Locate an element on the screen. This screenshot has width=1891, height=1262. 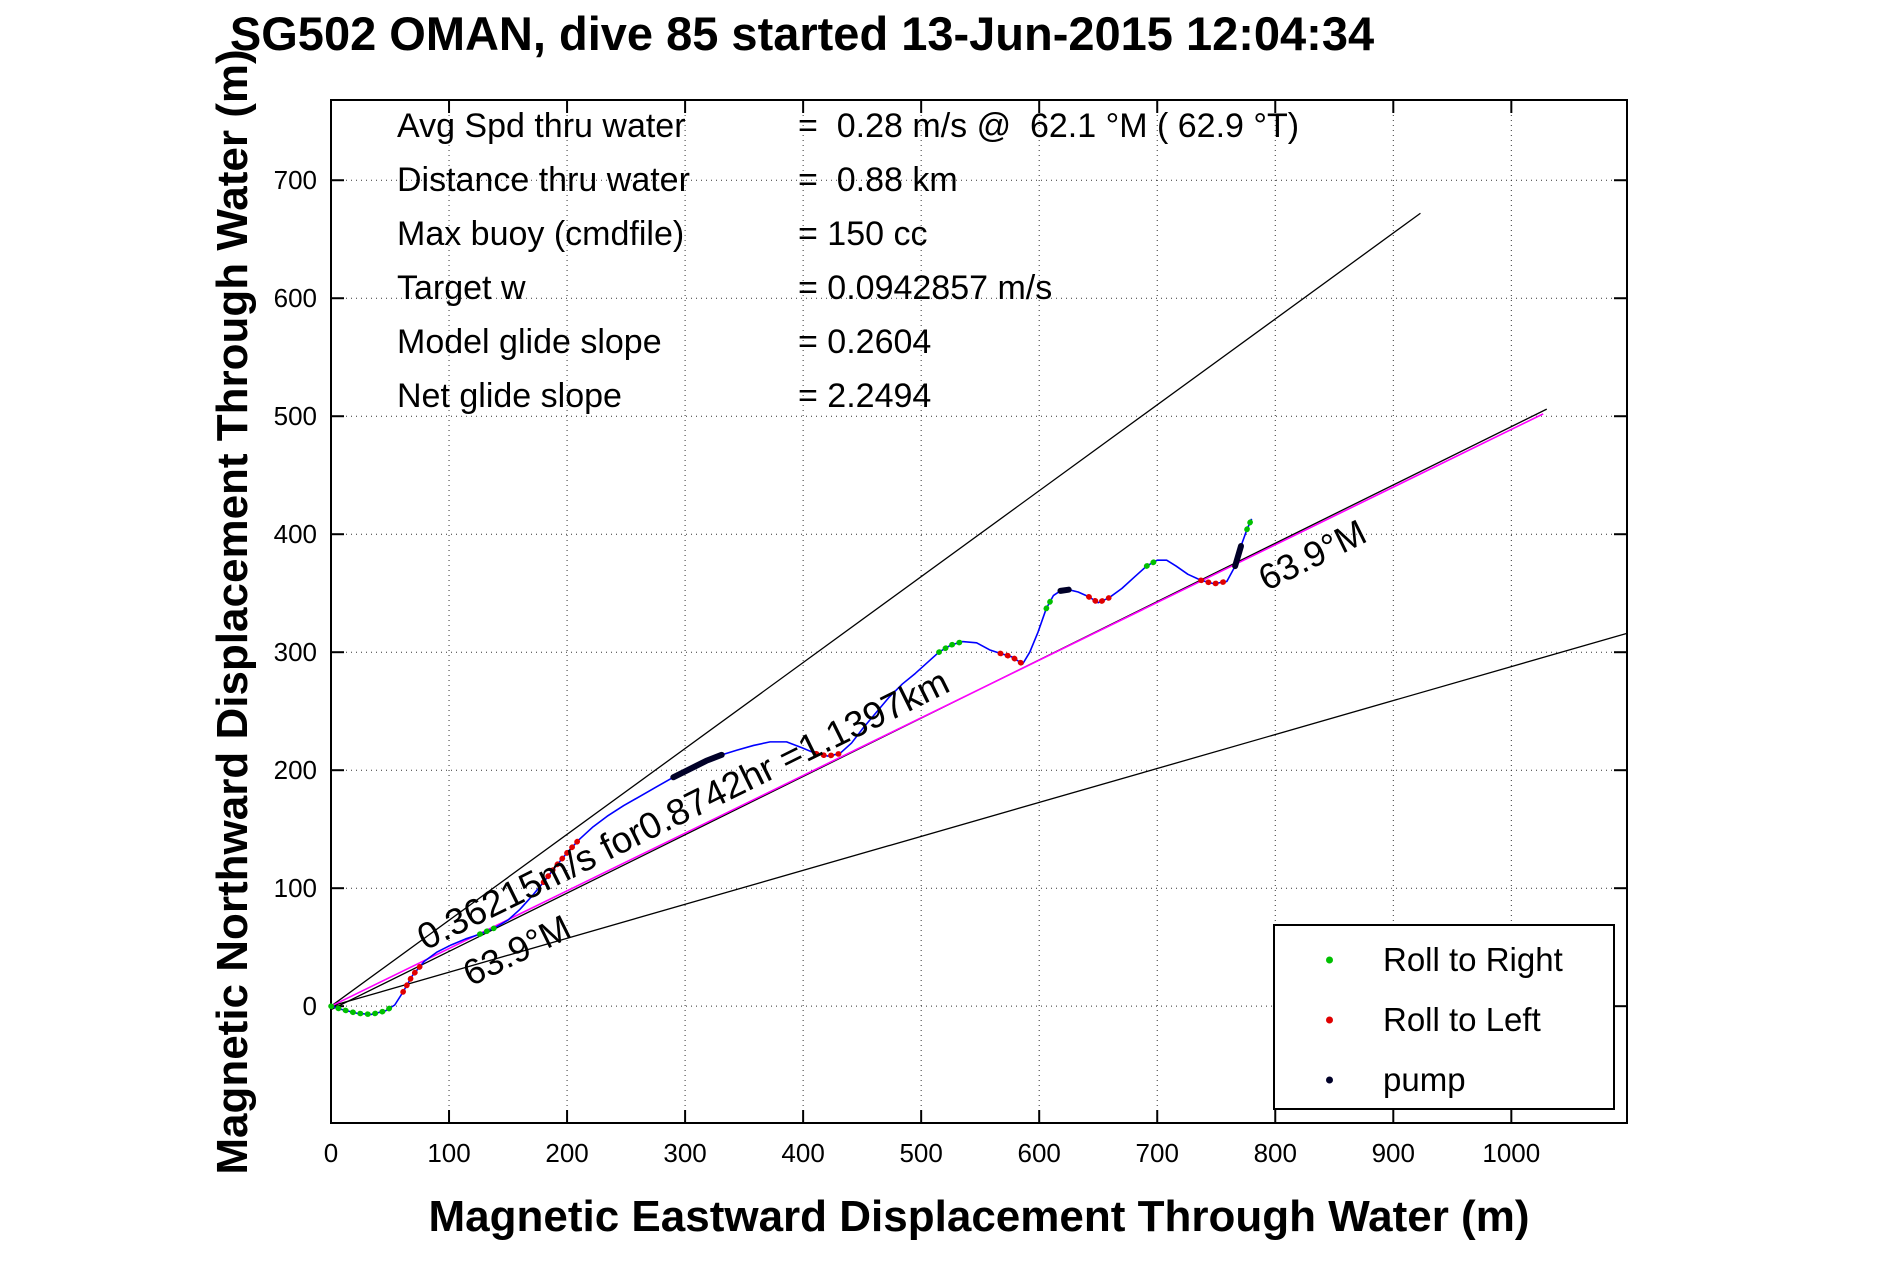
x-tick-label: 400 is located at coordinates (802, 1153).